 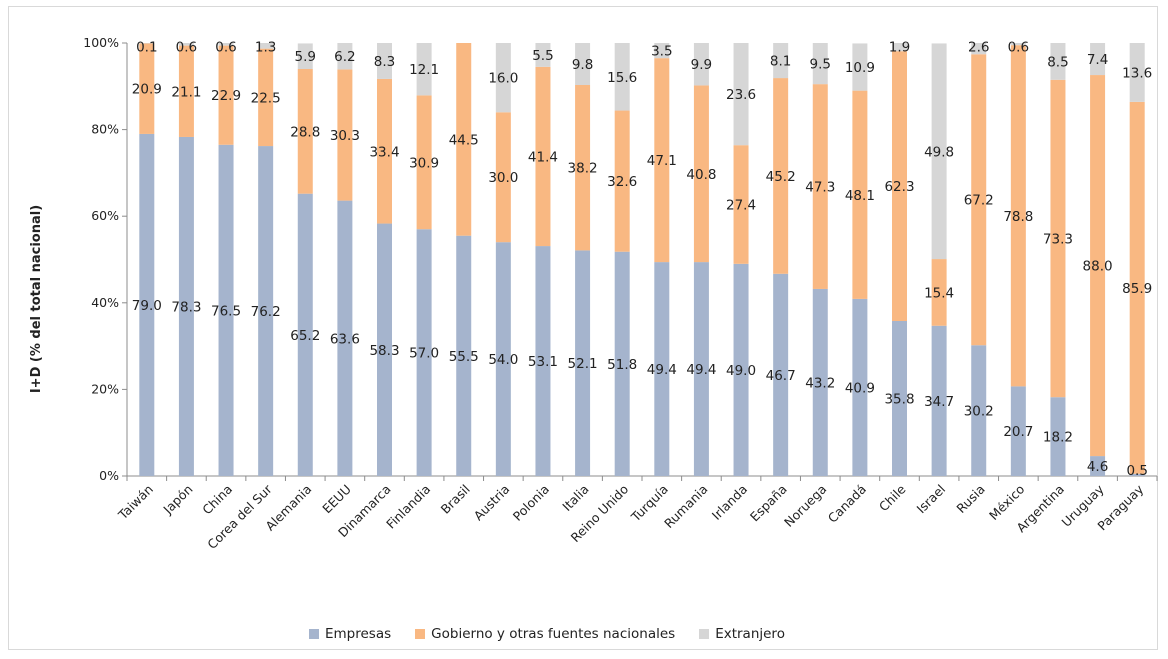 I want to click on data-label-empresas: 53.1, so click(x=543, y=362).